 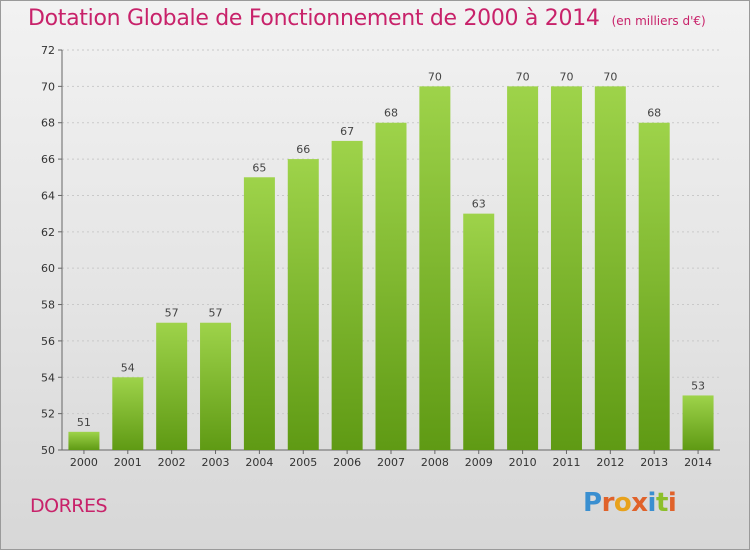 What do you see at coordinates (48, 305) in the screenshot?
I see `y-tick-label: 58` at bounding box center [48, 305].